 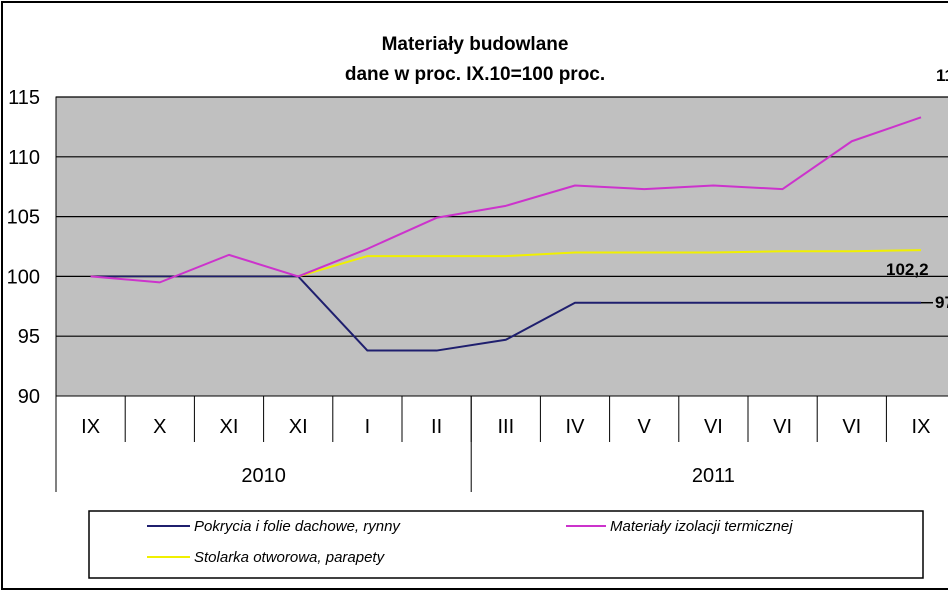 I want to click on x-tick-label-11: VI, so click(x=851, y=427).